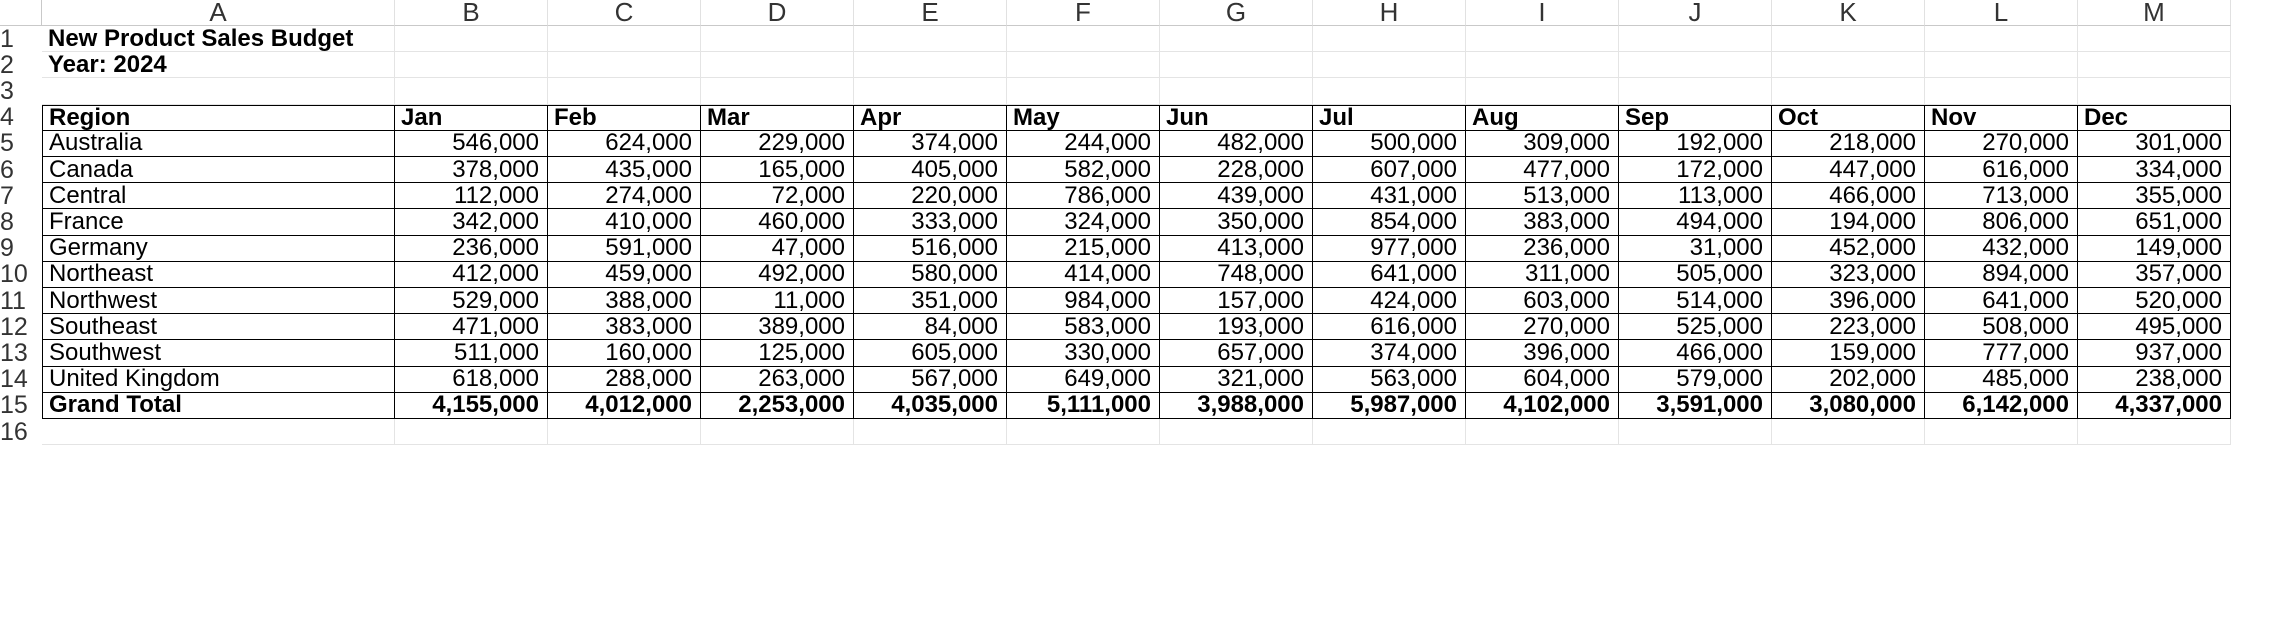 Image resolution: width=2282 pixels, height=634 pixels. What do you see at coordinates (1389, 379) in the screenshot?
I see `value-cell: 563,000` at bounding box center [1389, 379].